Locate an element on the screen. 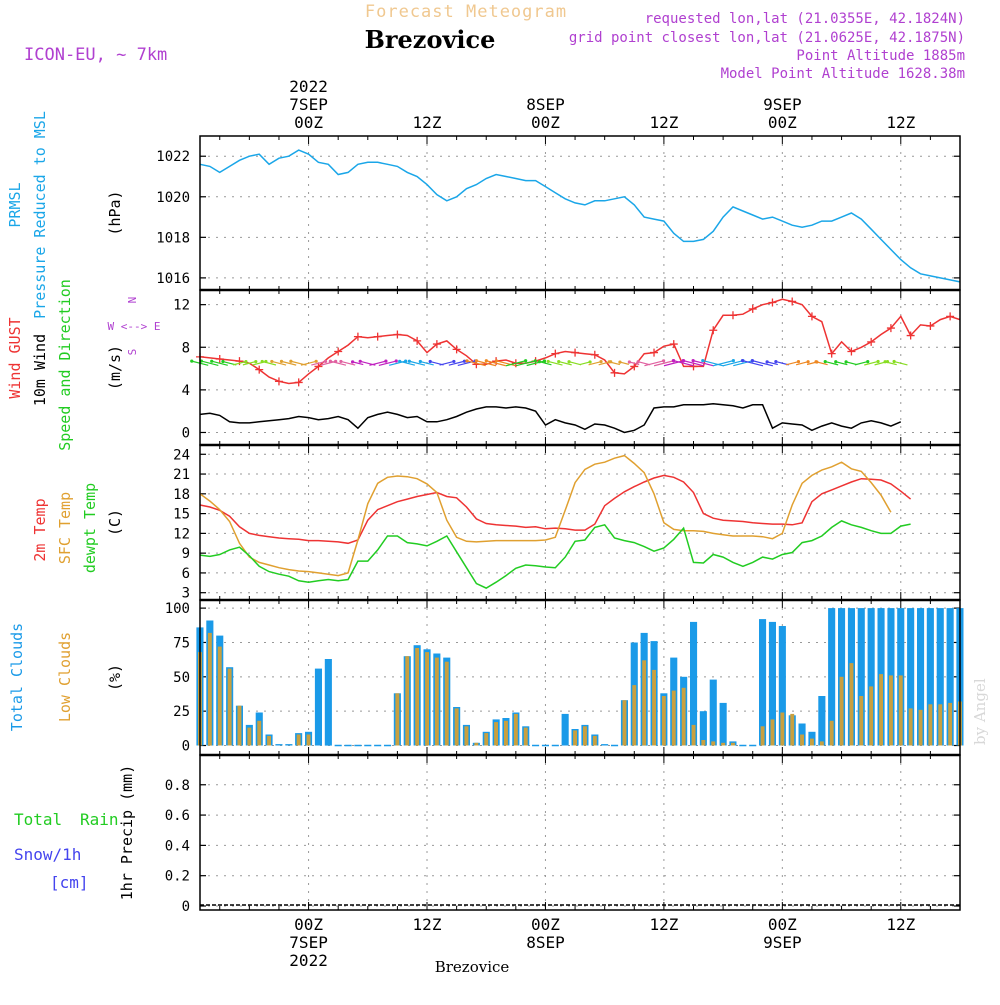  temp-2m-label: 2m Temp is located at coordinates (40, 529).